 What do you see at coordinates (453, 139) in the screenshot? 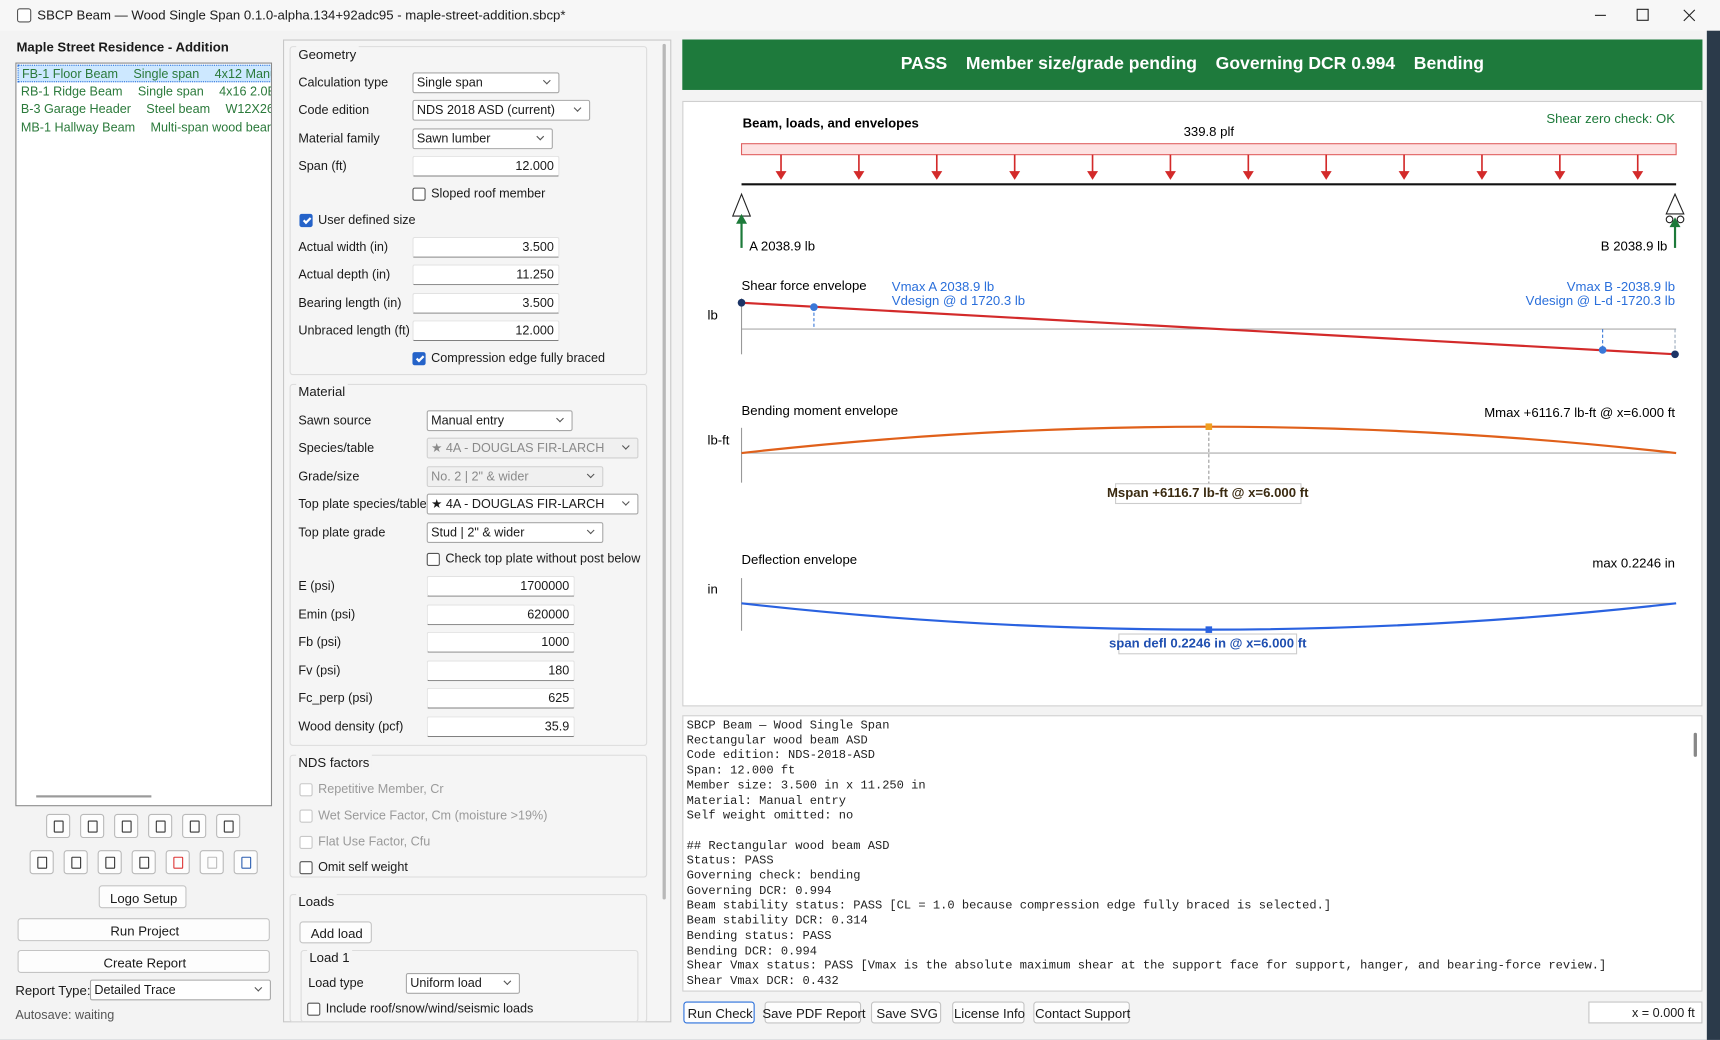
I see `dropdown-value: Sawn lumber` at bounding box center [453, 139].